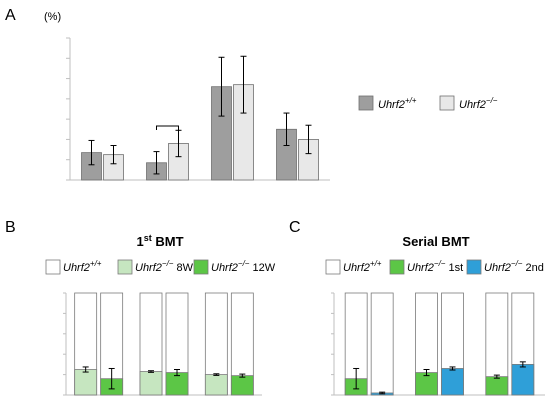 Image resolution: width=550 pixels, height=415 pixels. I want to click on panel-b-title-number: 1, so click(139, 241).